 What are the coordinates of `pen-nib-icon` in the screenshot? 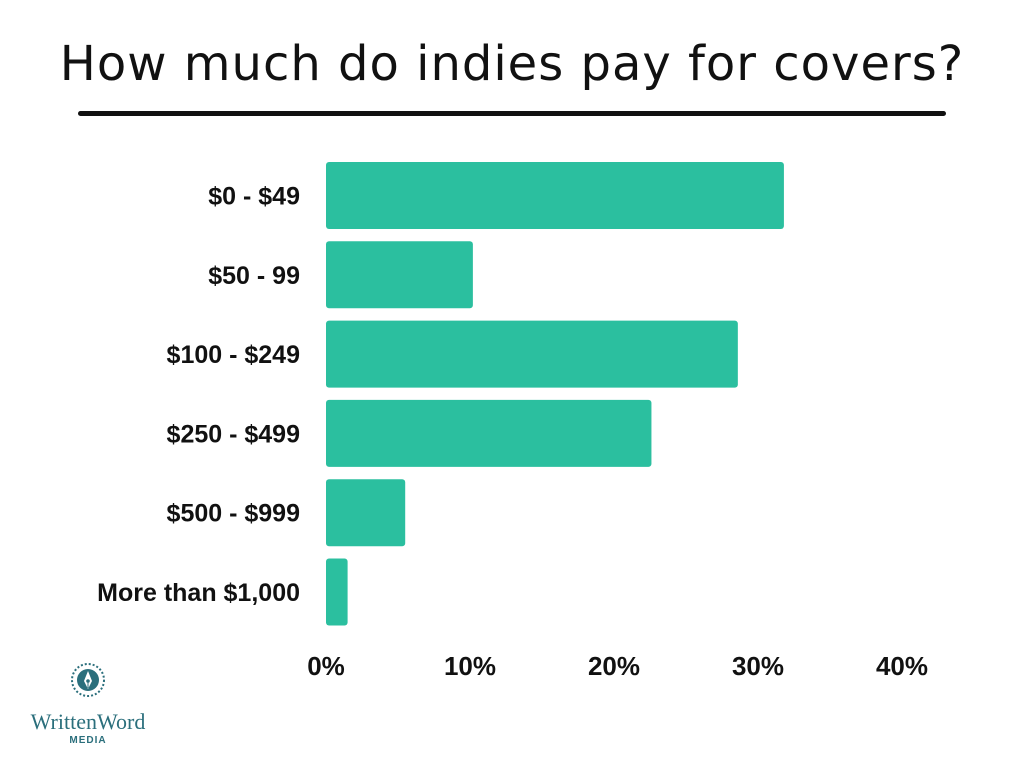 It's located at (88, 680).